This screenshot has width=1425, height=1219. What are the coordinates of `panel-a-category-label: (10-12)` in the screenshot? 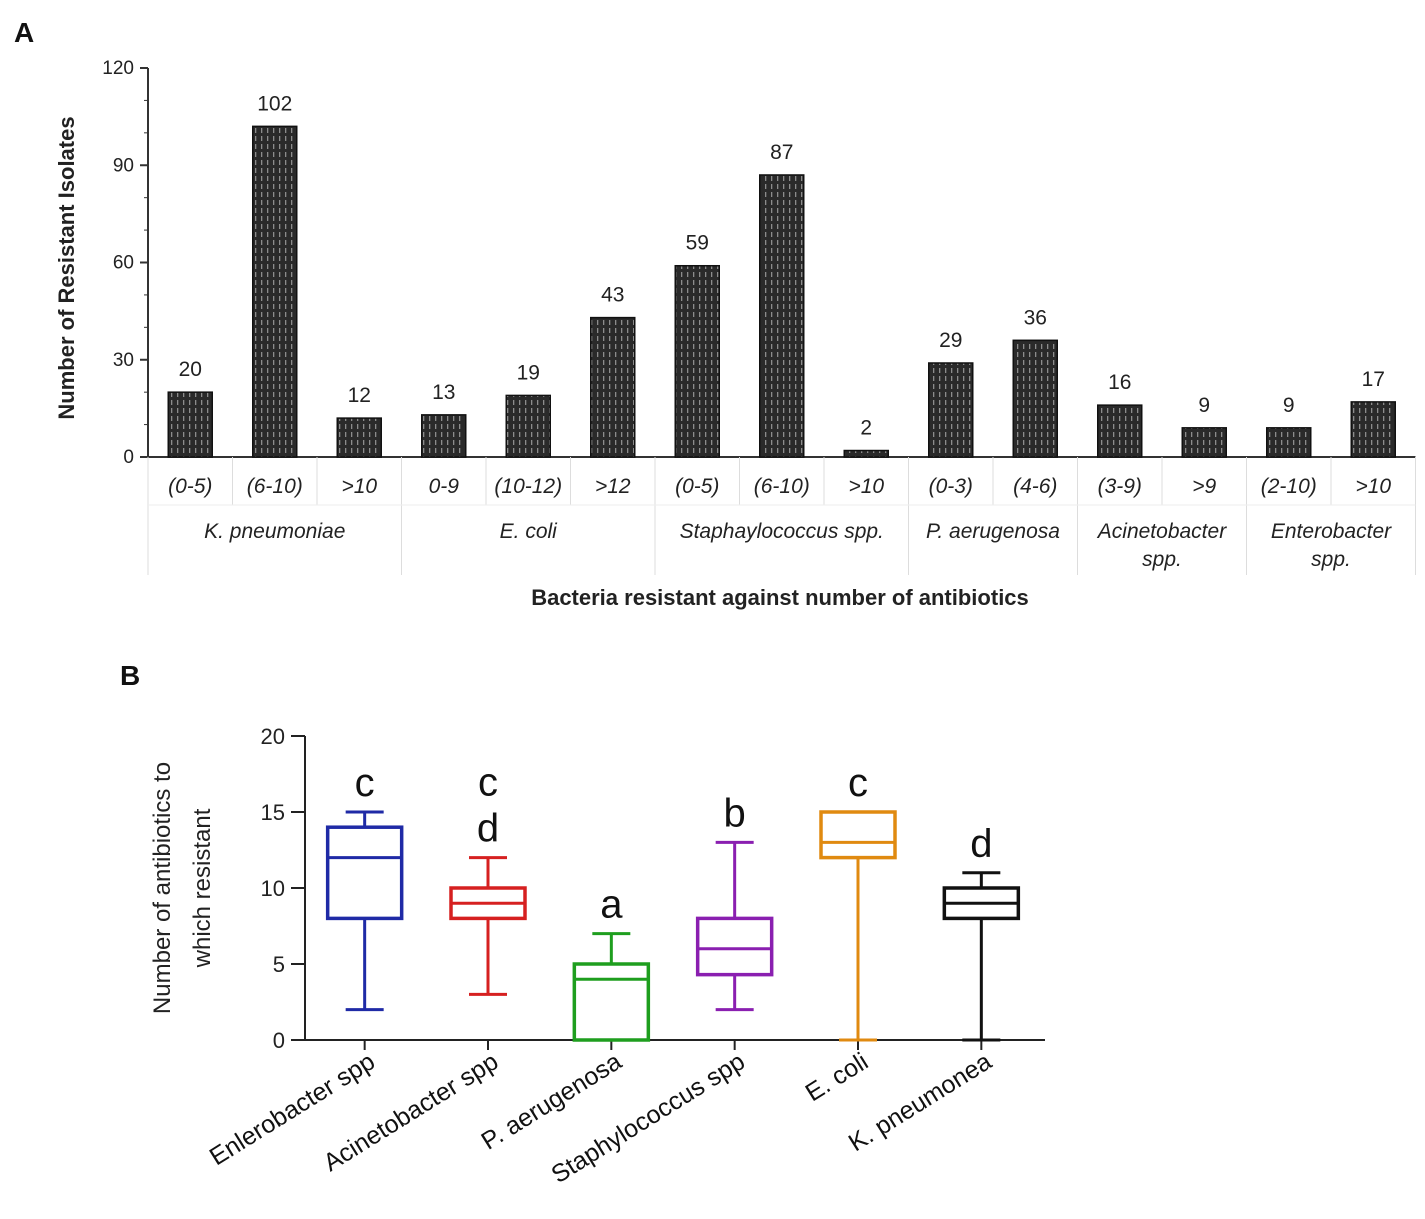 It's located at (528, 486).